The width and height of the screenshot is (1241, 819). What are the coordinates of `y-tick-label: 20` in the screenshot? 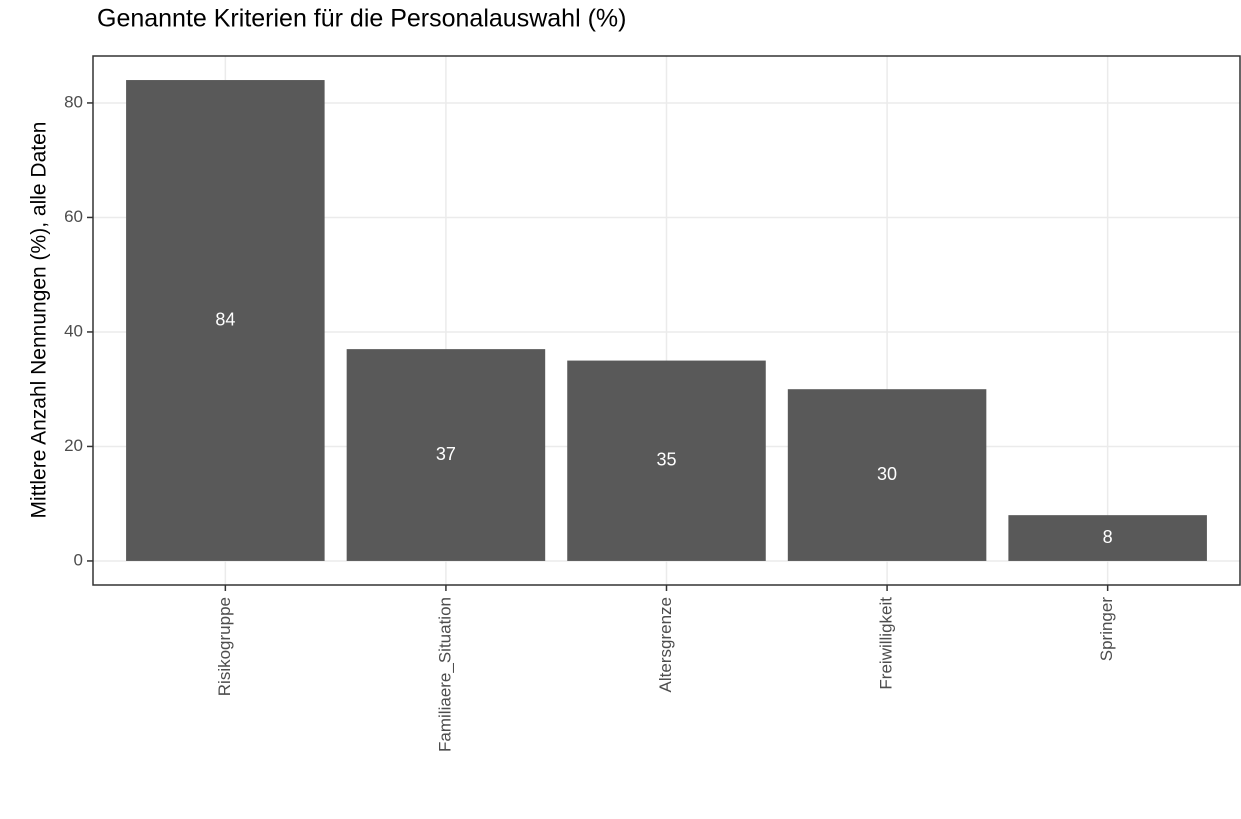 It's located at (73, 445).